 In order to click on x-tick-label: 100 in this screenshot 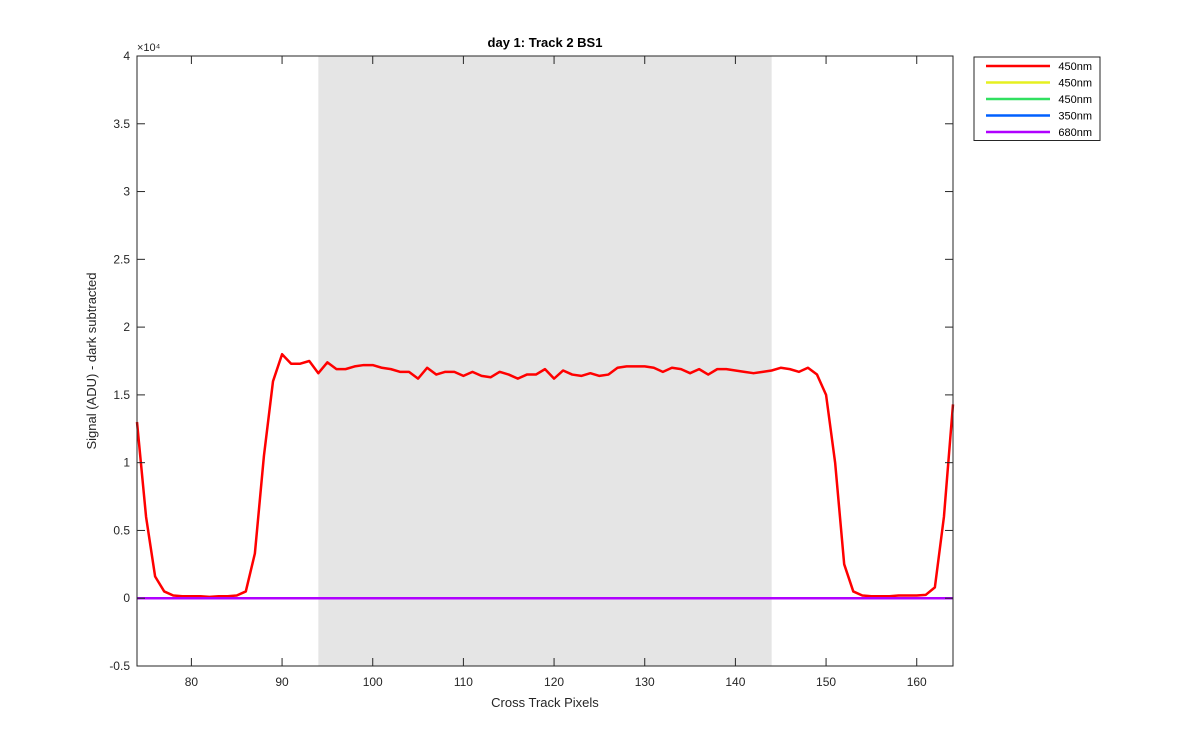, I will do `click(373, 682)`.